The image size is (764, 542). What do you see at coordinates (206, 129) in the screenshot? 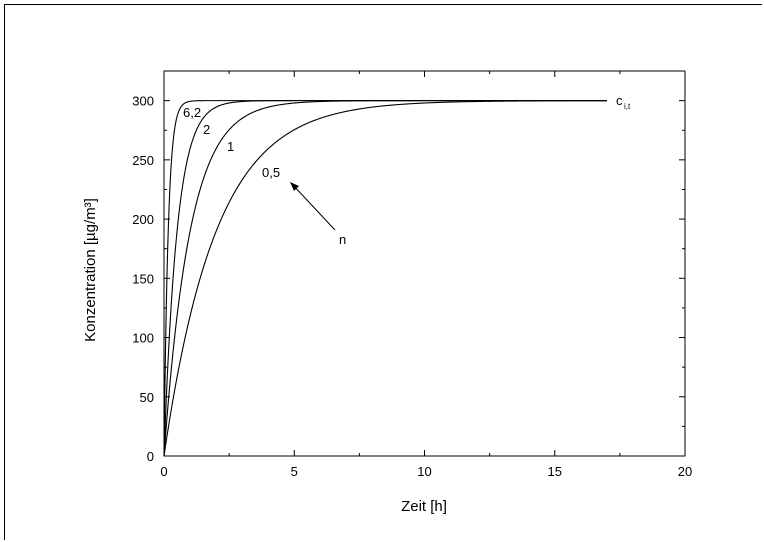
I see `series-label-2: 2` at bounding box center [206, 129].